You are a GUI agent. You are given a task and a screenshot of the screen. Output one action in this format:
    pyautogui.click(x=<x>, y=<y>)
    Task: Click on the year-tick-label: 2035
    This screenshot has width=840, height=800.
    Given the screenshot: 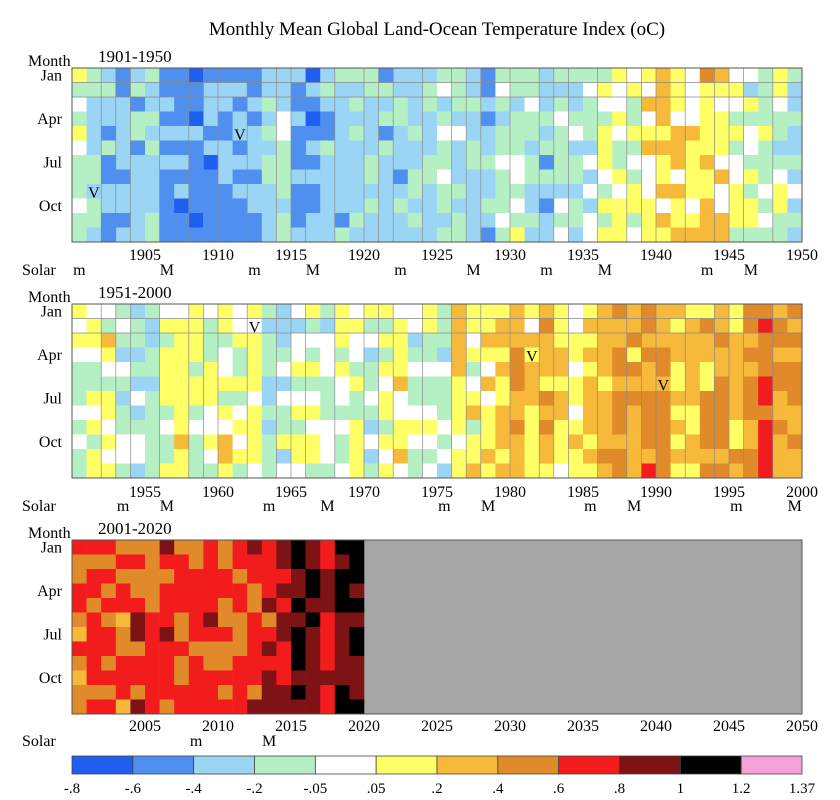 What is the action you would take?
    pyautogui.click(x=583, y=726)
    